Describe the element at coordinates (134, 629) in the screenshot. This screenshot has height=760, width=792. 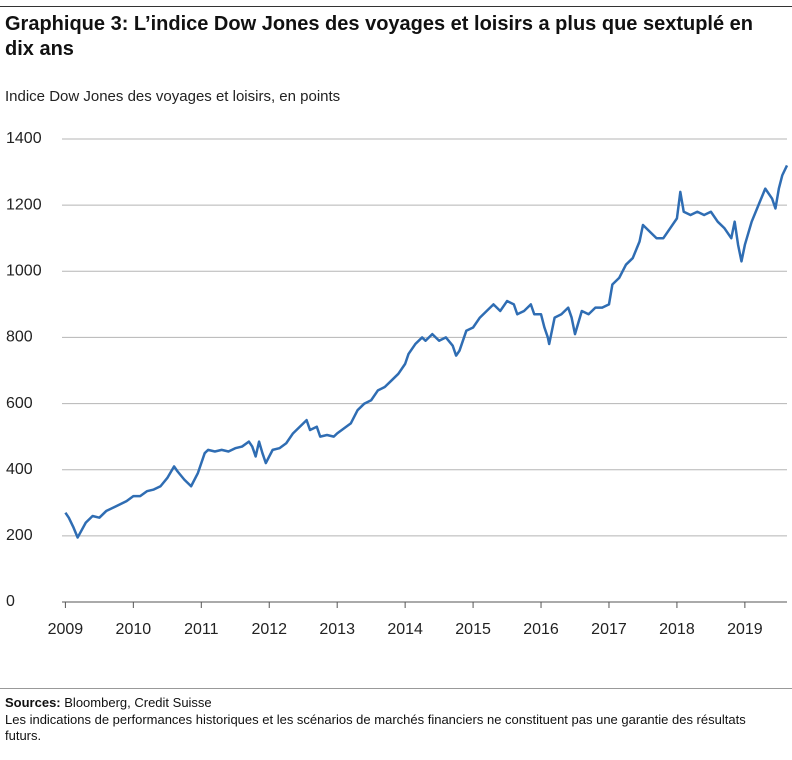
I see `x-tick-label: 2010` at that location.